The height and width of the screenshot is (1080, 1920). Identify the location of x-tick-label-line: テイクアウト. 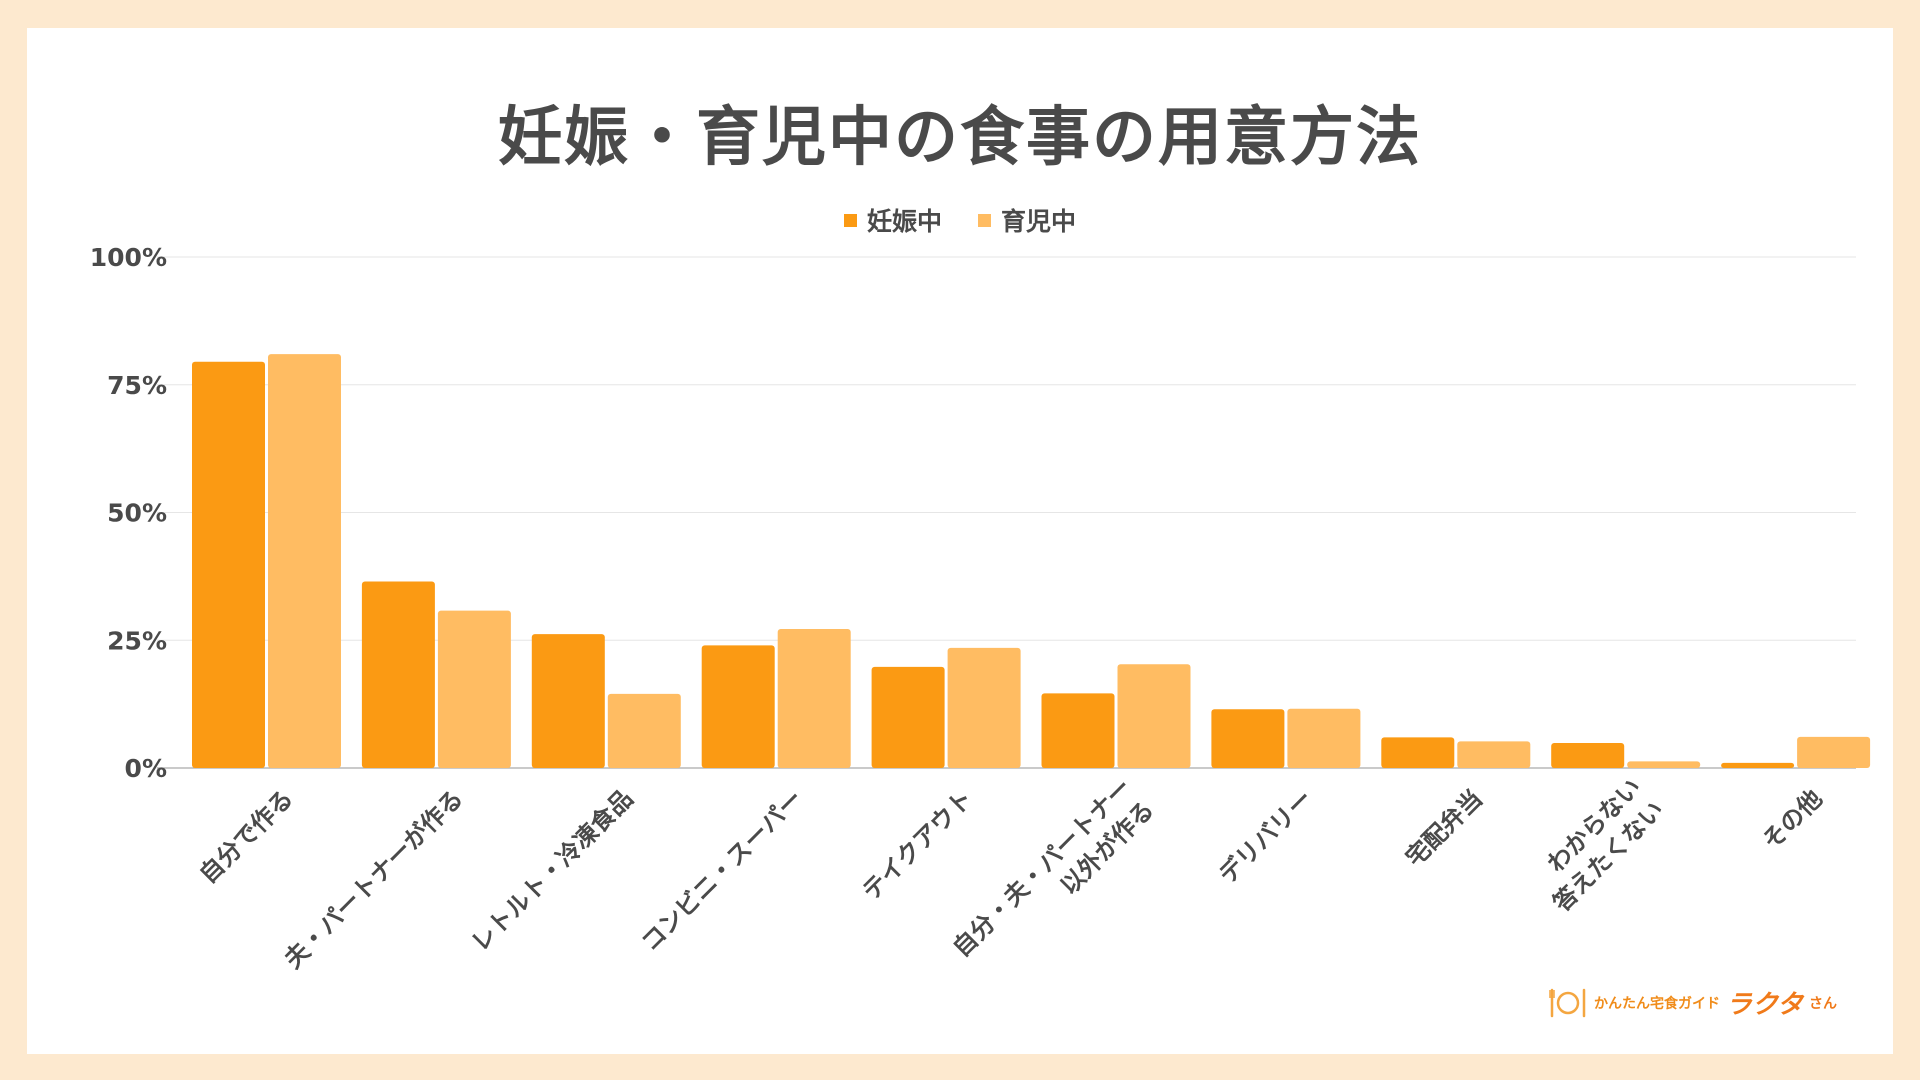
(917, 844).